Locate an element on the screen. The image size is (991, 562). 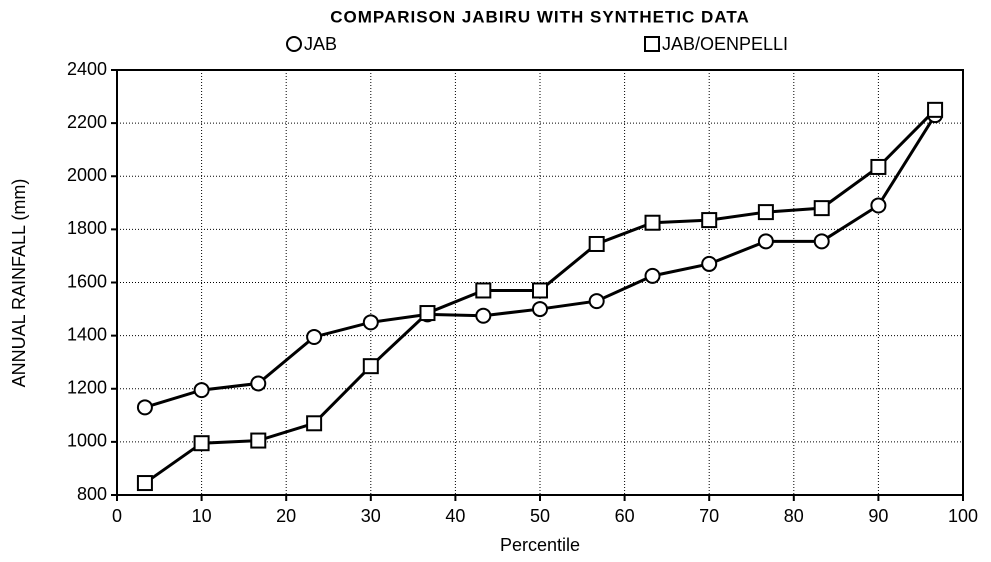
legend-label: JAB is located at coordinates (320, 44).